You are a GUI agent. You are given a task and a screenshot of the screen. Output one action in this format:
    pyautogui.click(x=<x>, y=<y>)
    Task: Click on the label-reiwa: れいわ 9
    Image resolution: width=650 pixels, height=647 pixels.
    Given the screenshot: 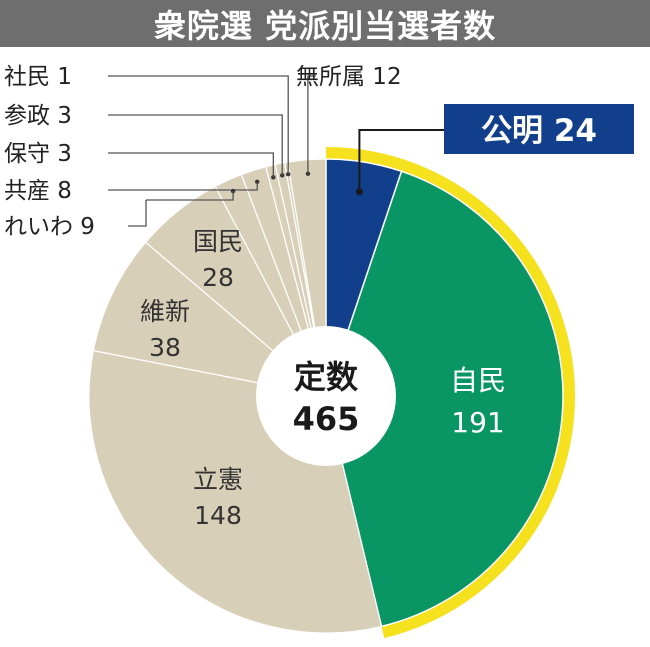 What is the action you would take?
    pyautogui.click(x=49, y=227)
    